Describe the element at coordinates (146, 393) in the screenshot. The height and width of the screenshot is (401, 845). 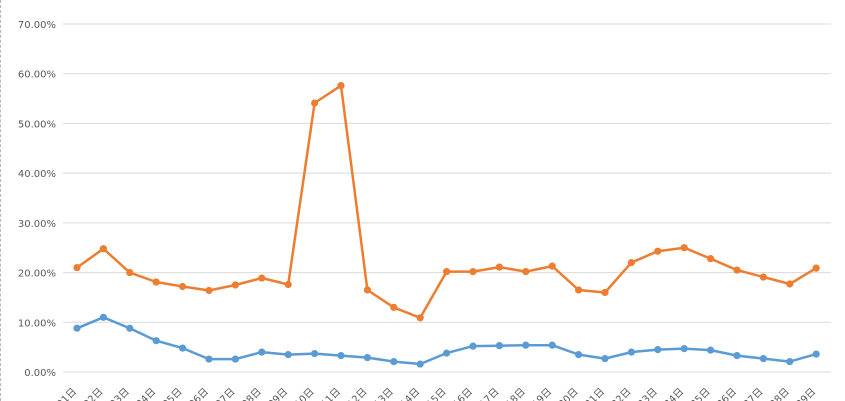
I see `x-tick-label: 04日` at that location.